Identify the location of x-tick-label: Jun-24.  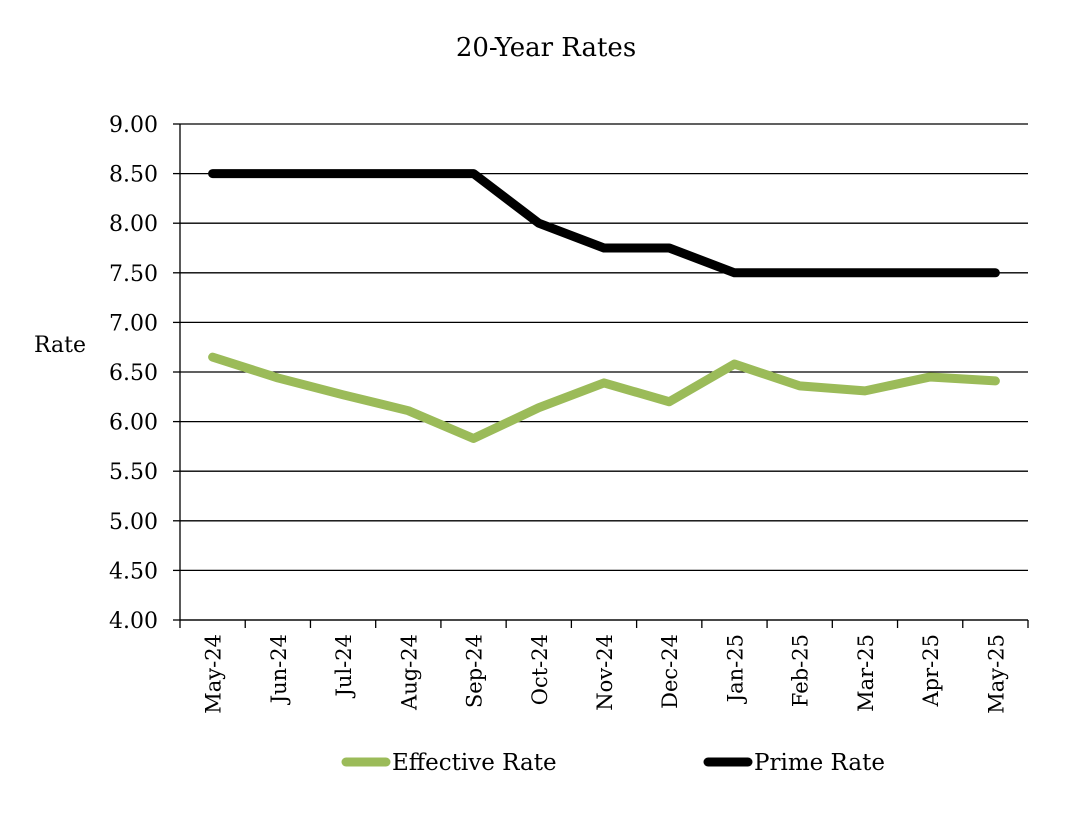
(279, 669).